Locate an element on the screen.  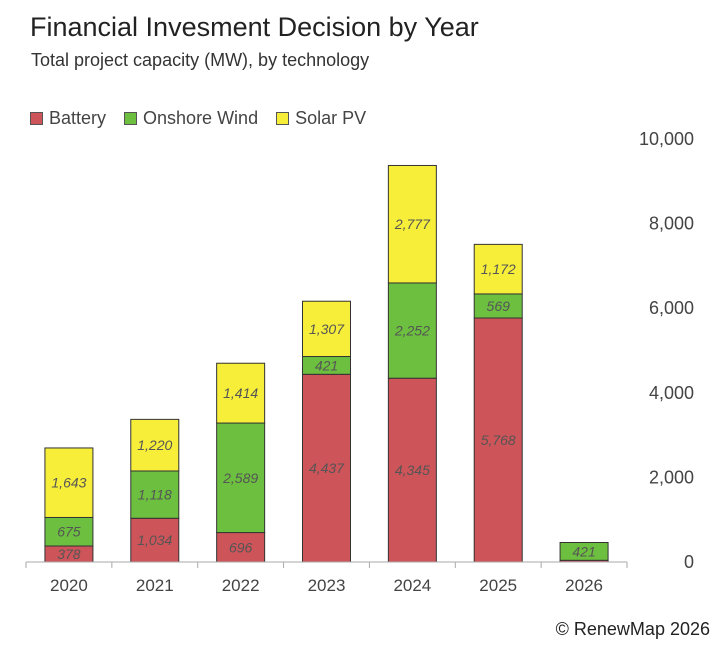
chart-title: Financial Invesment Decision by Year is located at coordinates (254, 27).